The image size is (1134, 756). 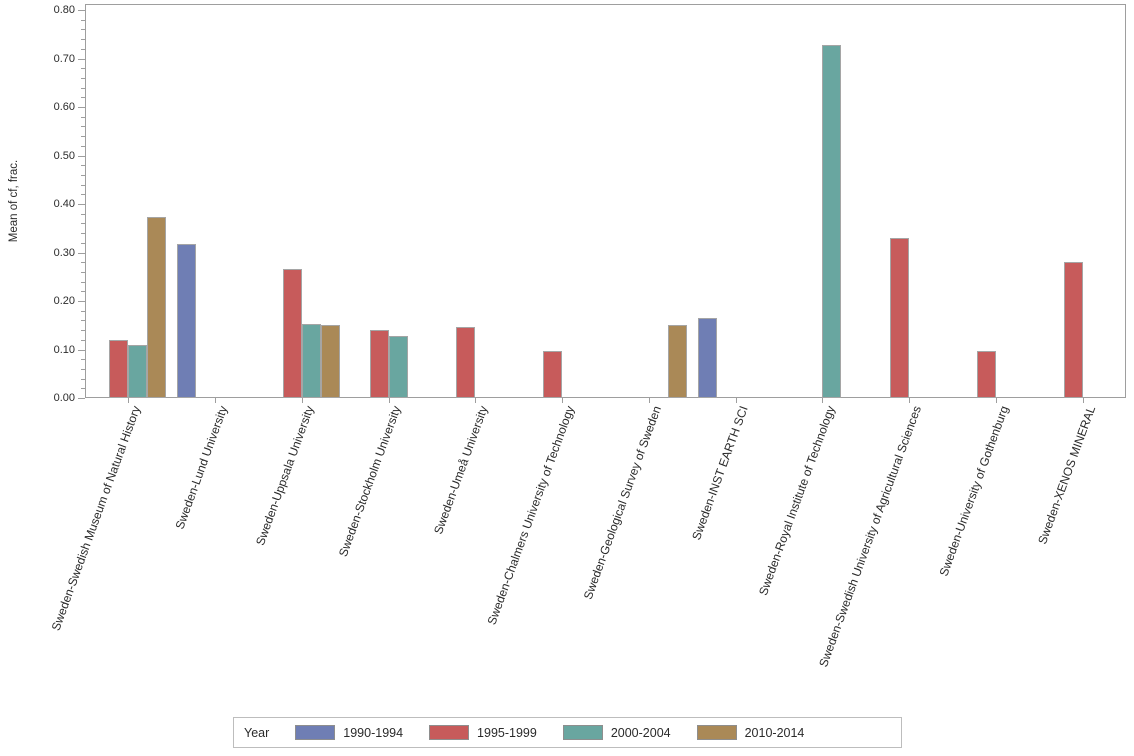 I want to click on y-tick-label: 0.80, so click(x=64, y=10).